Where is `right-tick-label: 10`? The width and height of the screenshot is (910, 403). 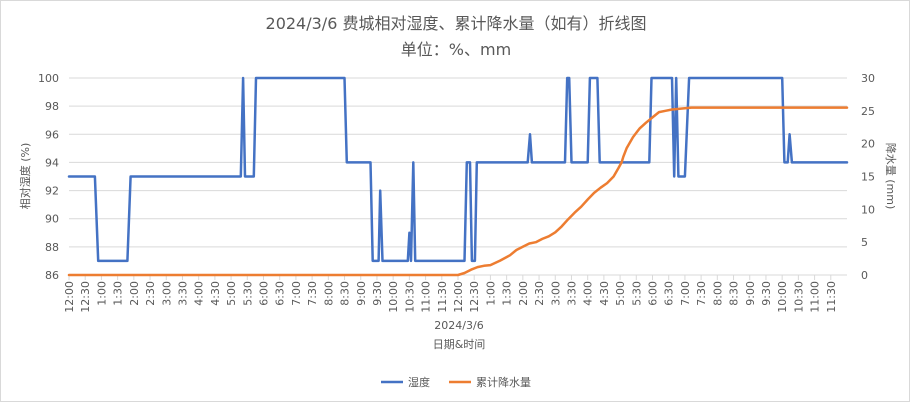
right-tick-label: 10 is located at coordinates (868, 209).